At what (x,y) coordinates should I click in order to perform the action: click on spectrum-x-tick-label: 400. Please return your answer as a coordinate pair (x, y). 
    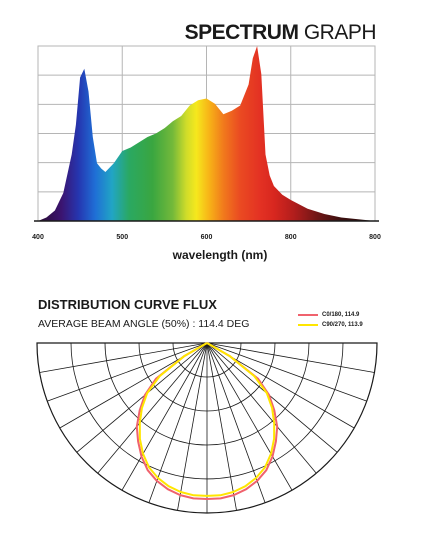
    Looking at the image, I should click on (38, 237).